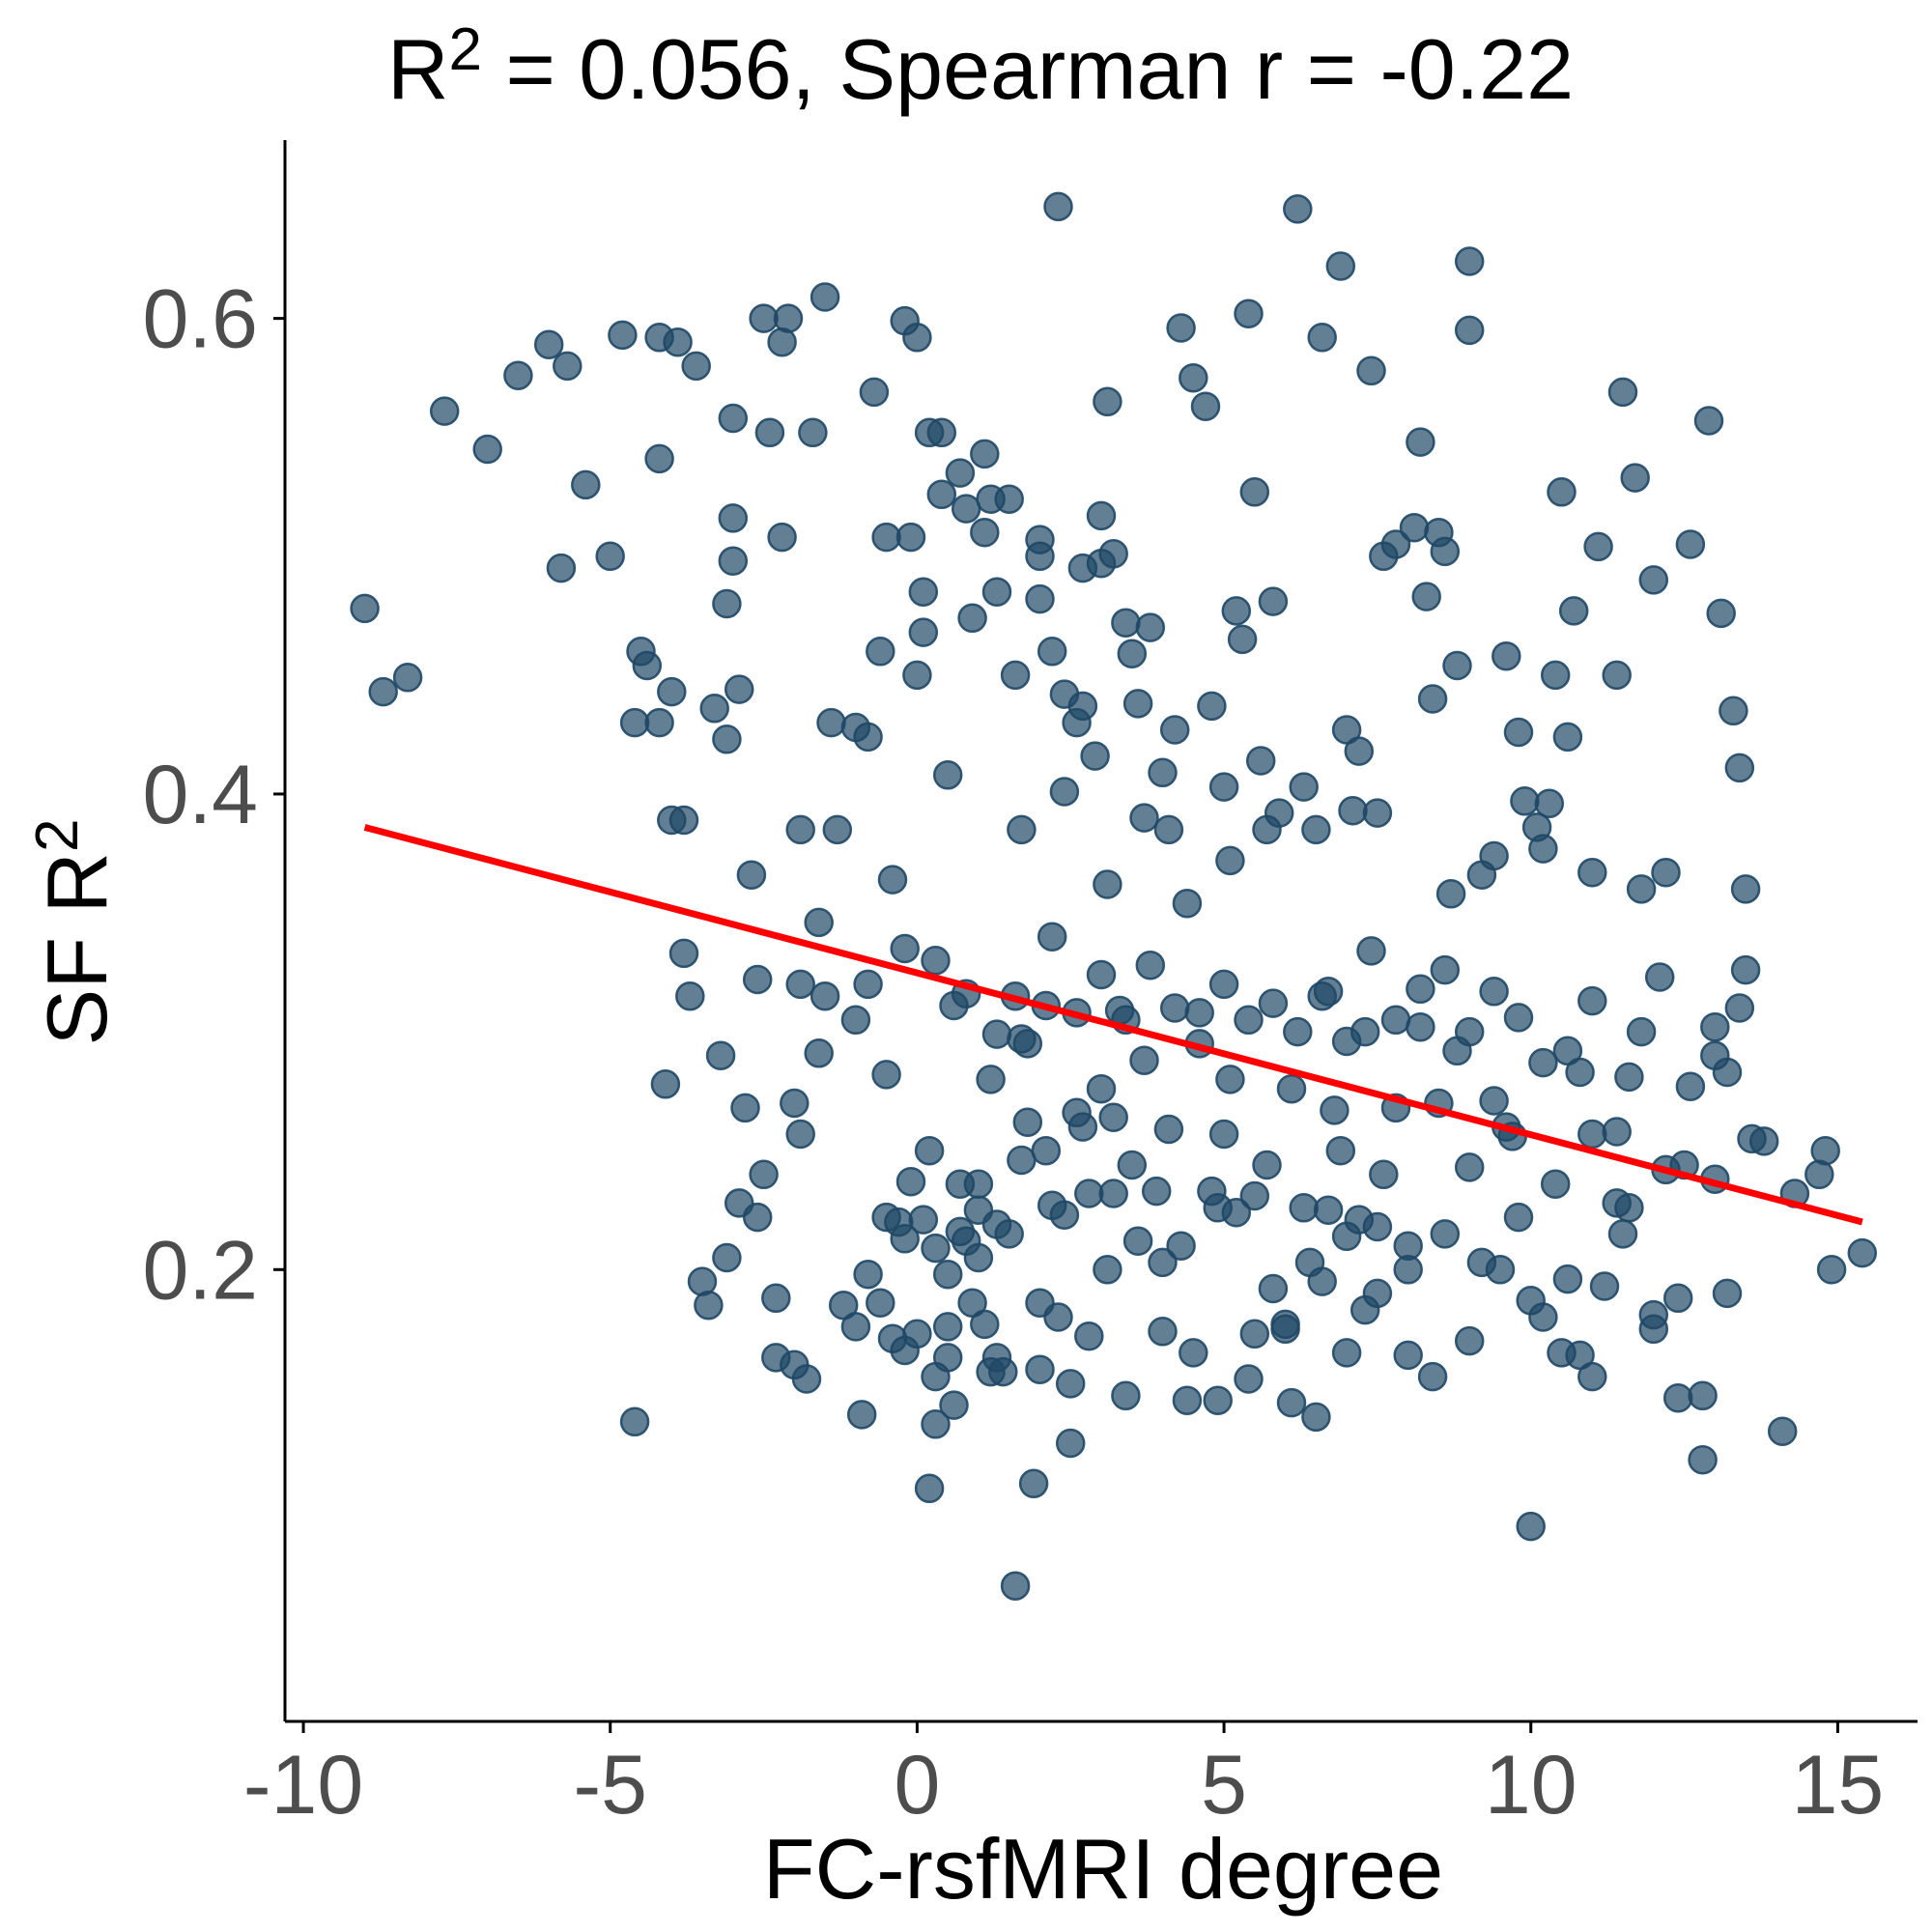  What do you see at coordinates (1103, 1869) in the screenshot?
I see `x-axis-title: FC-rsfMRI degree` at bounding box center [1103, 1869].